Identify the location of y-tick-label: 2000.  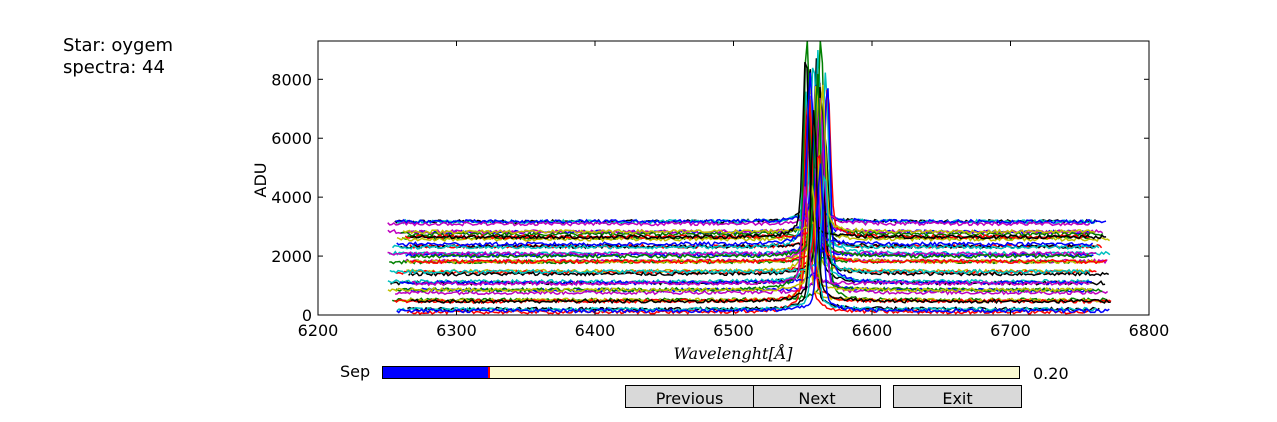
(291, 256).